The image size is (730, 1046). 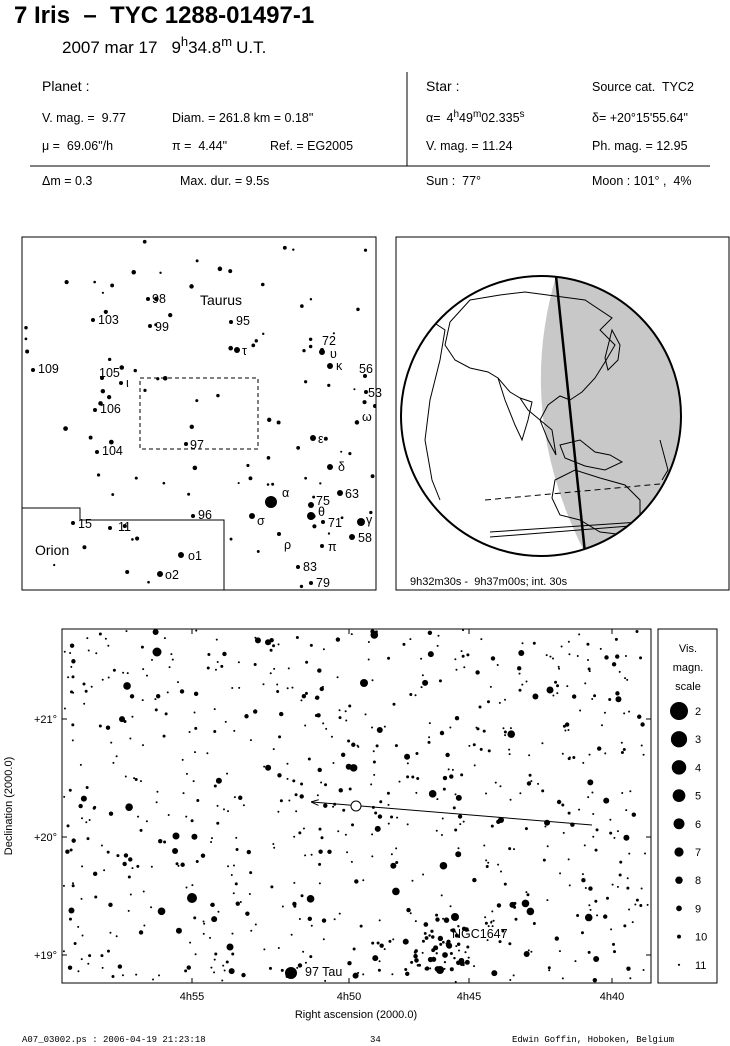 I want to click on scale-label: 2, so click(x=698, y=712).